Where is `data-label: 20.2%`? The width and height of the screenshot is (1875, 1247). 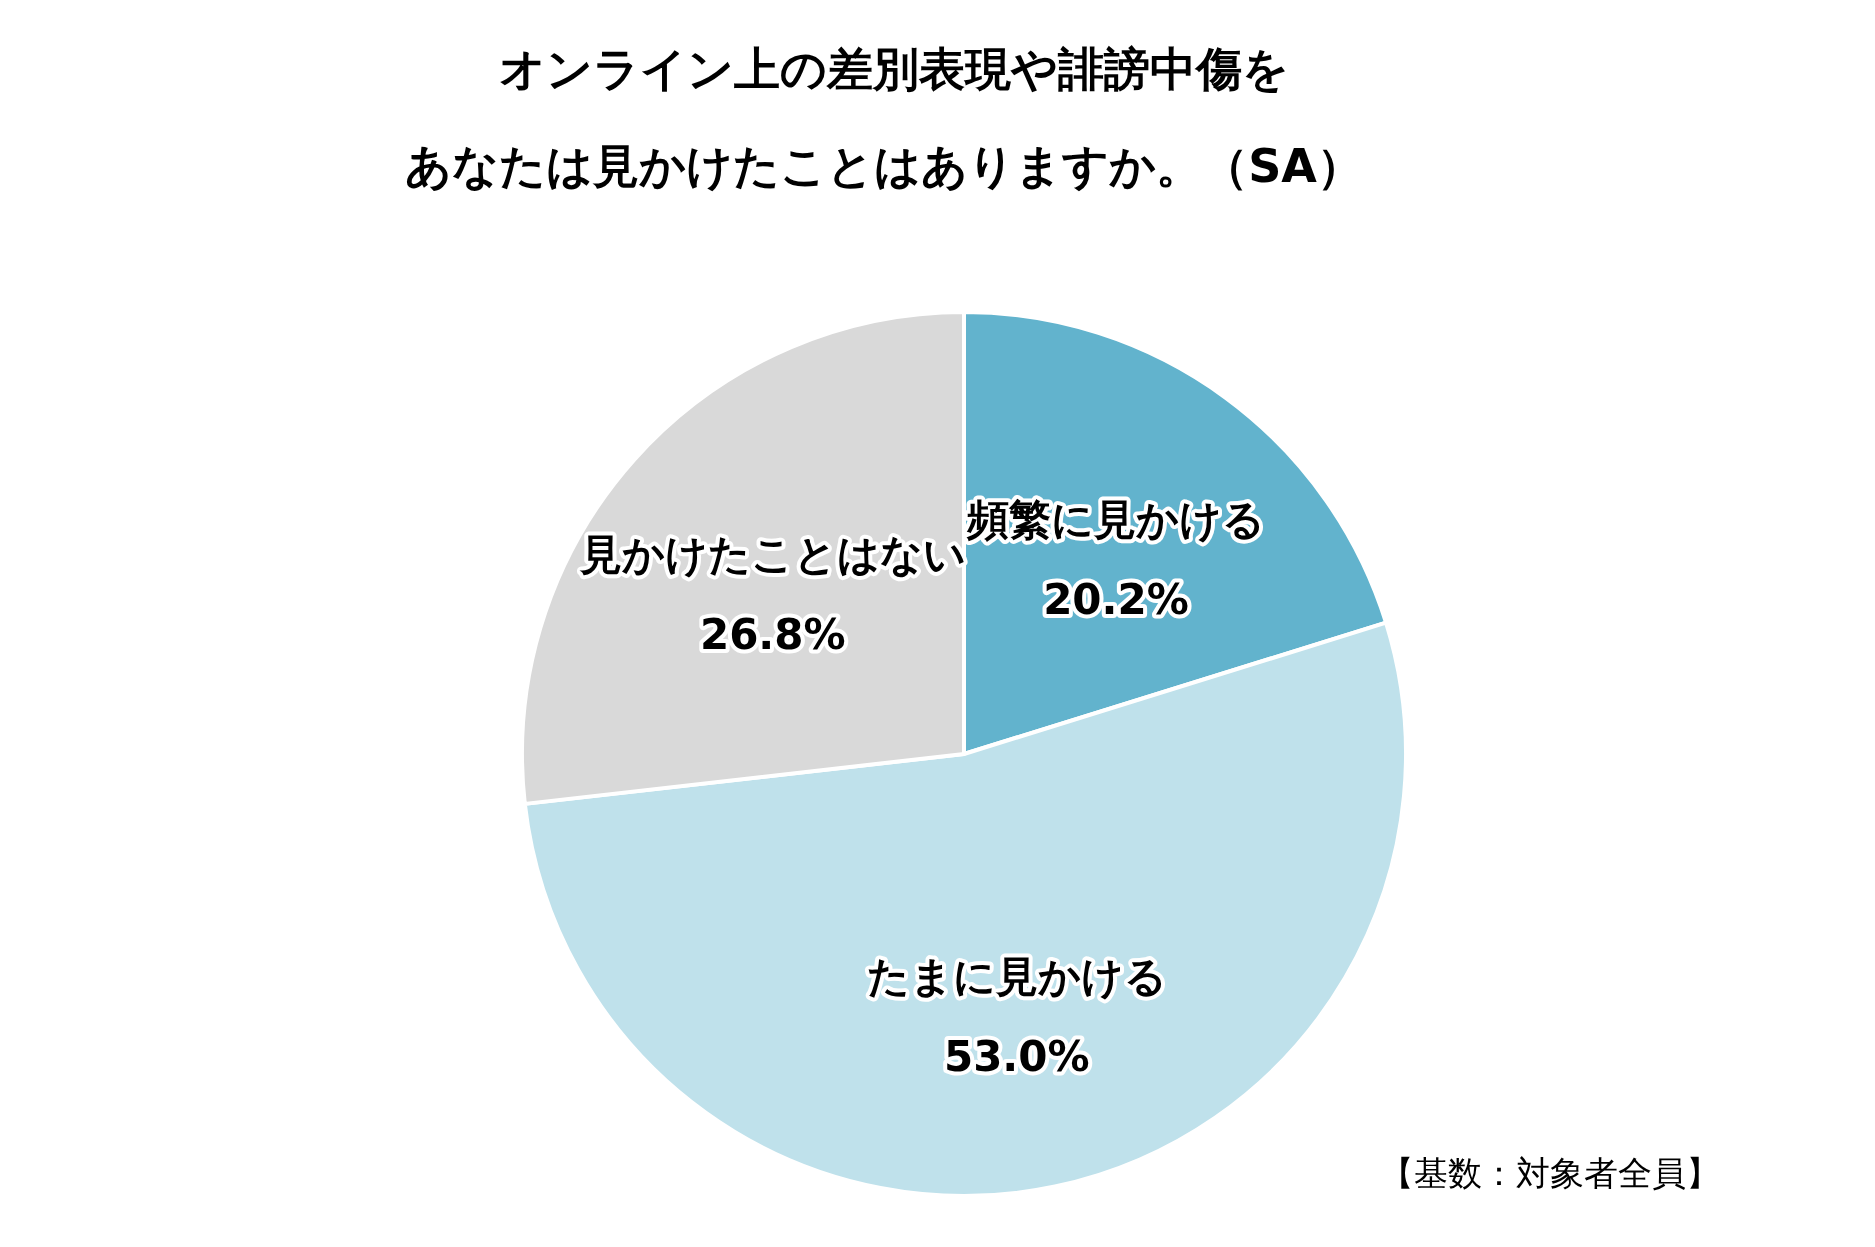 data-label: 20.2% is located at coordinates (1116, 599).